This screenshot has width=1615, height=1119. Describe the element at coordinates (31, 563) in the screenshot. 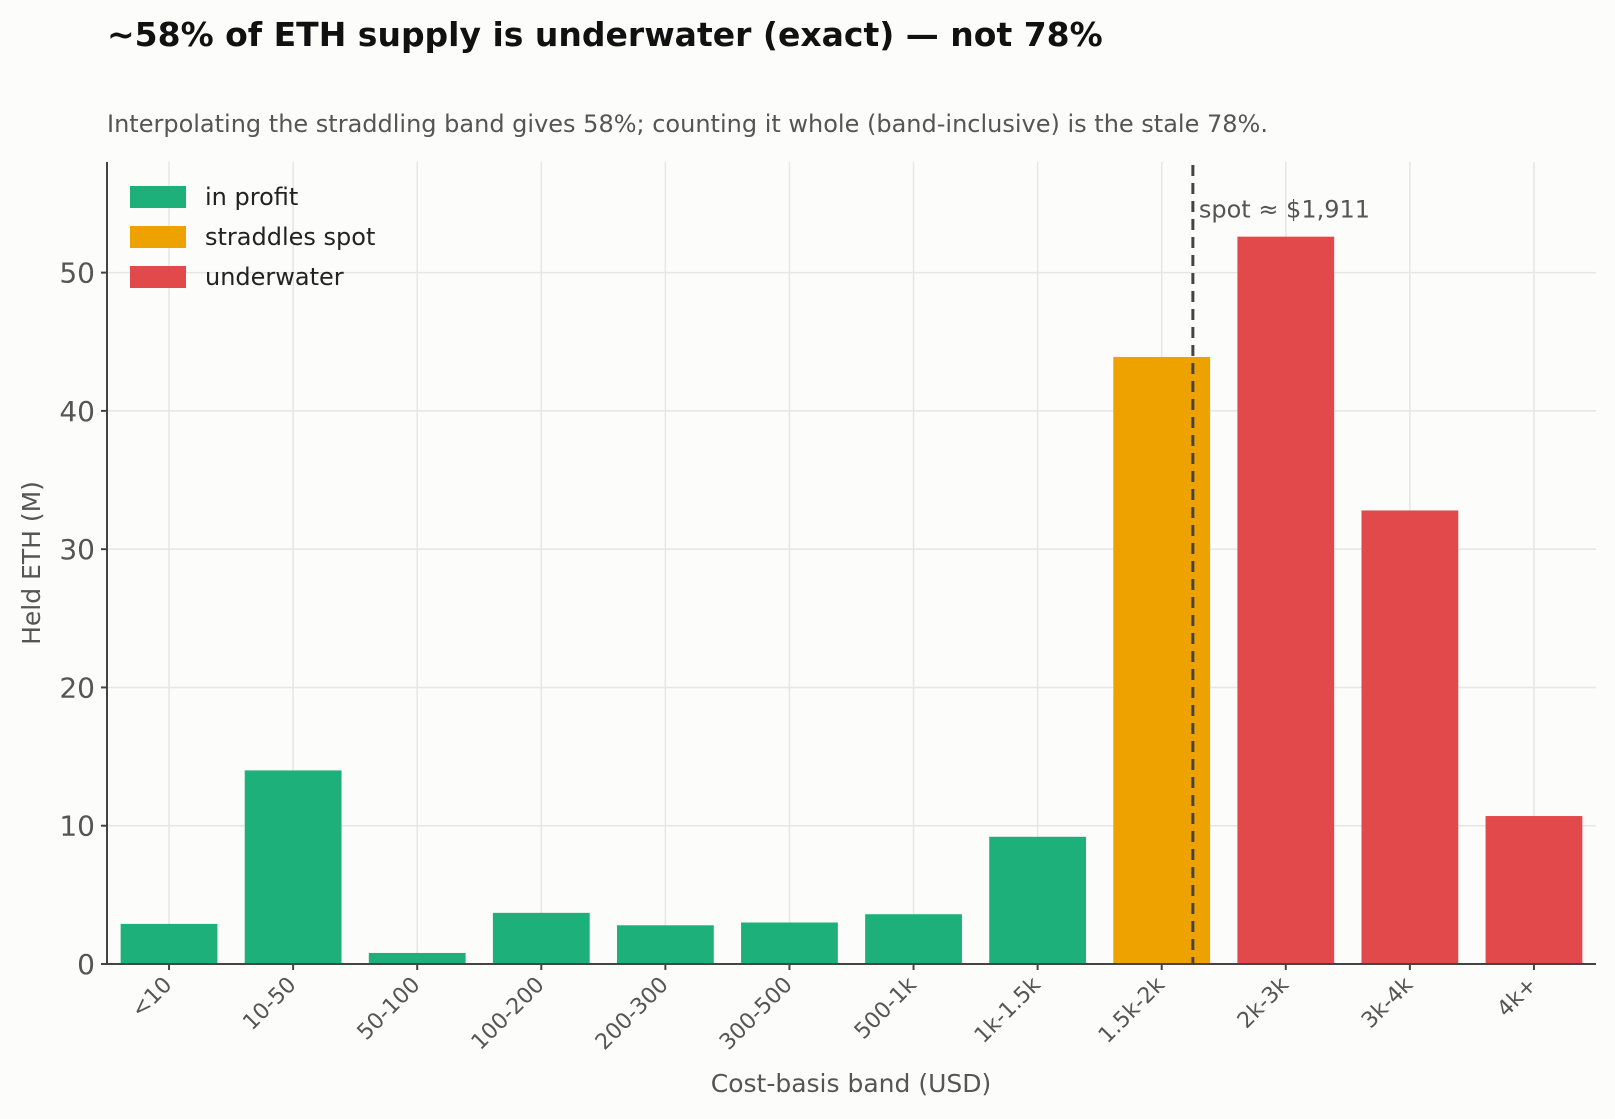

I see `y-axis-label: Held ETH (M)` at that location.